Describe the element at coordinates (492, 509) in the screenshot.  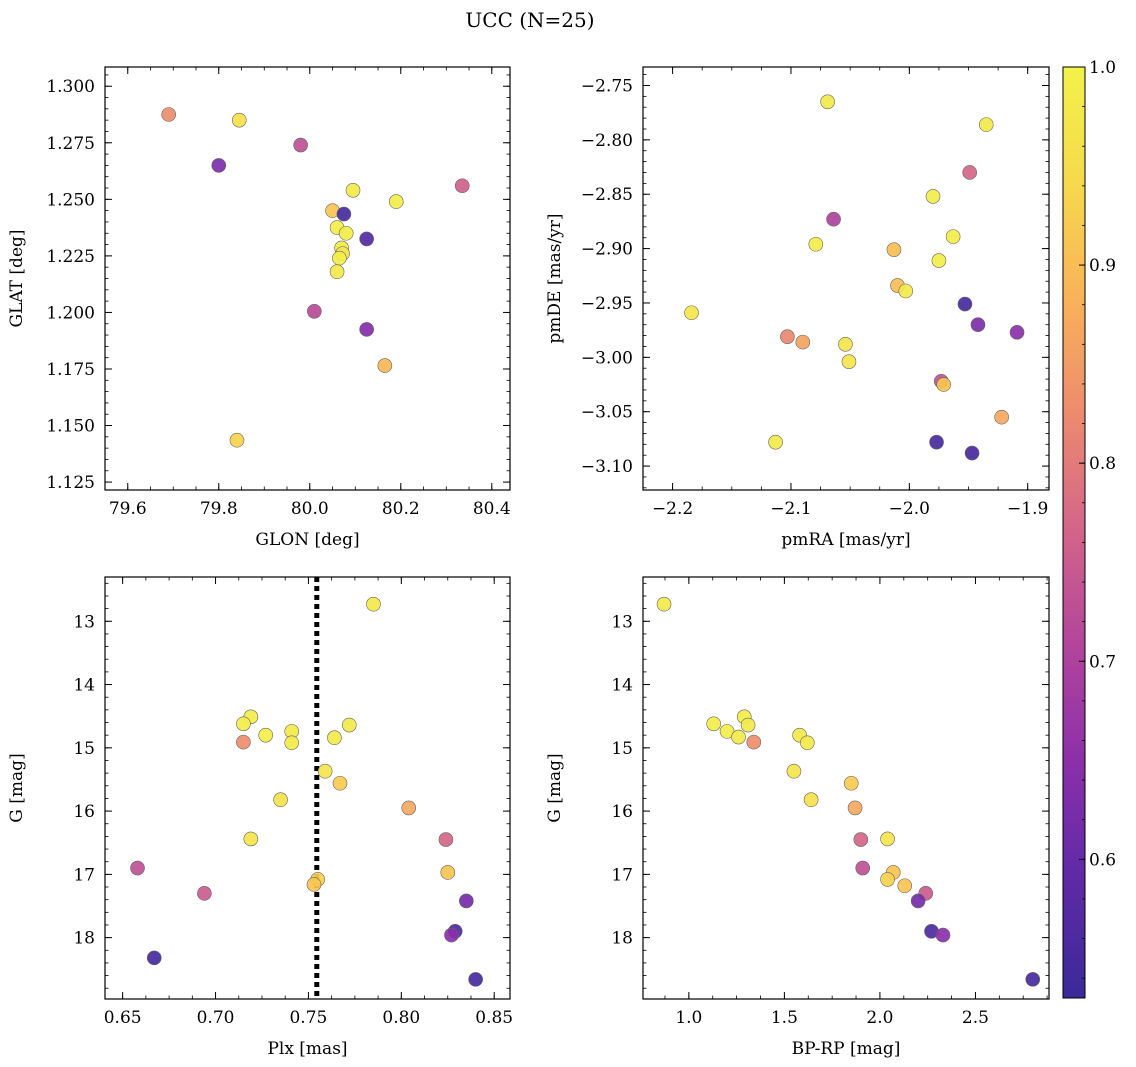
I see `x-tick-label: 80.4` at that location.